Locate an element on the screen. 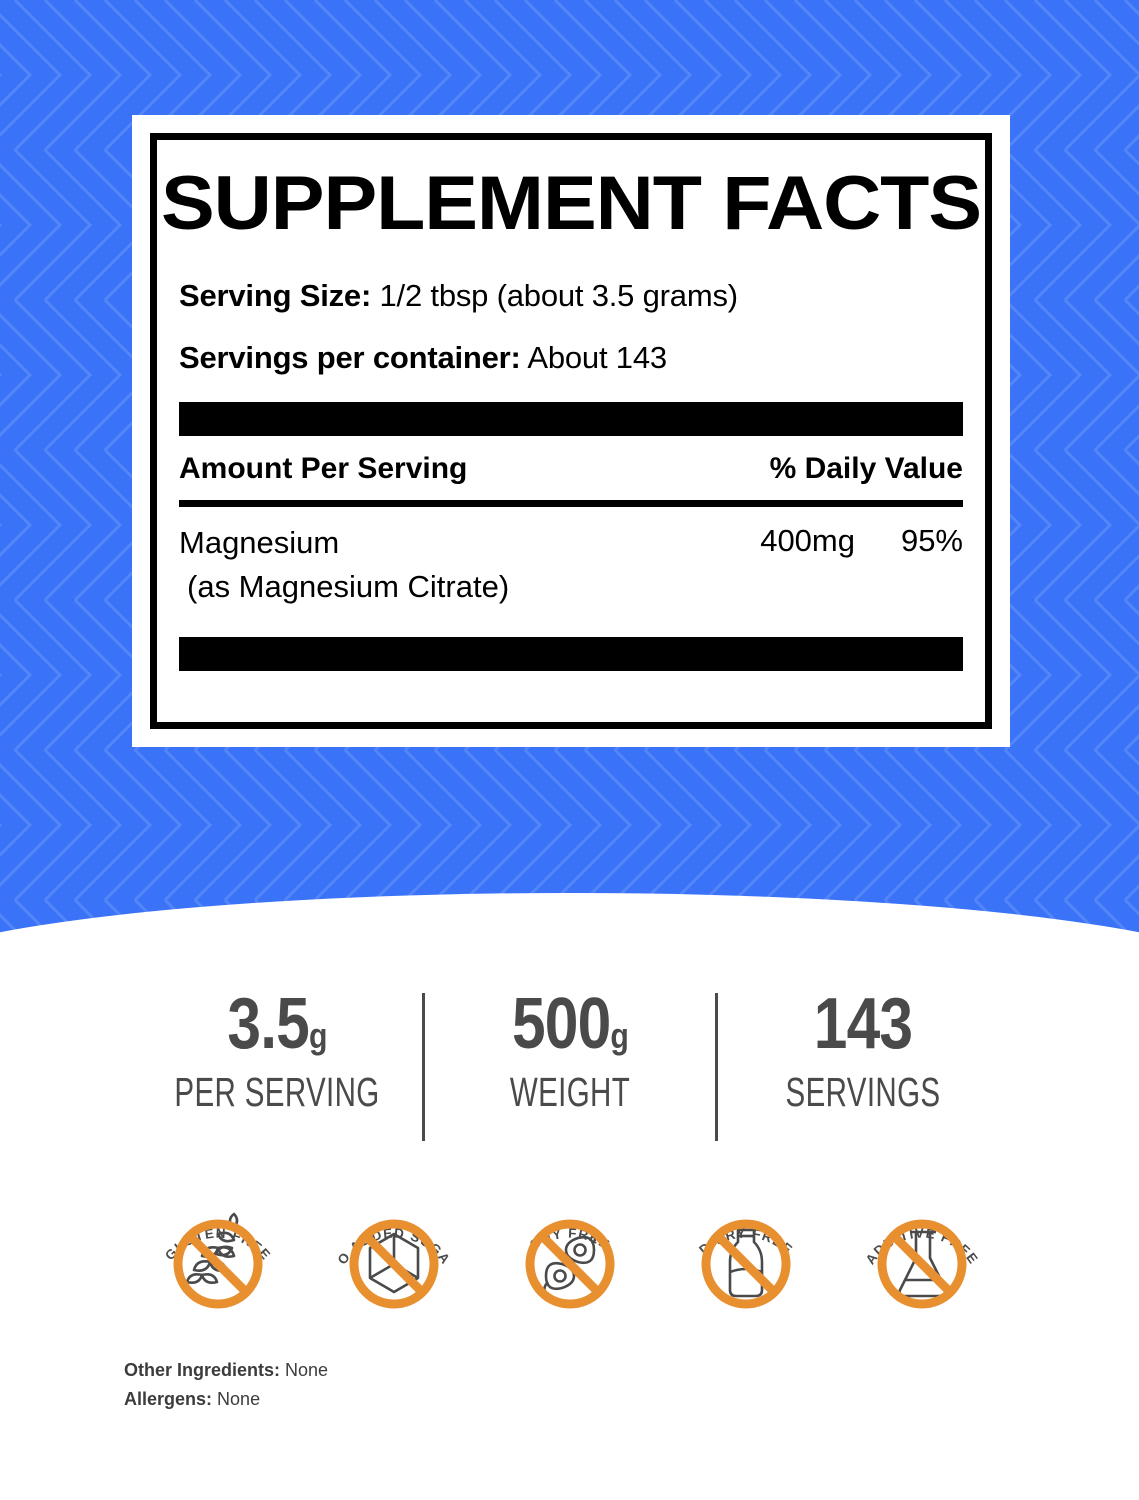 This screenshot has width=1139, height=1500. nutrient-source: (as Magnesium Citrate) is located at coordinates (348, 587).